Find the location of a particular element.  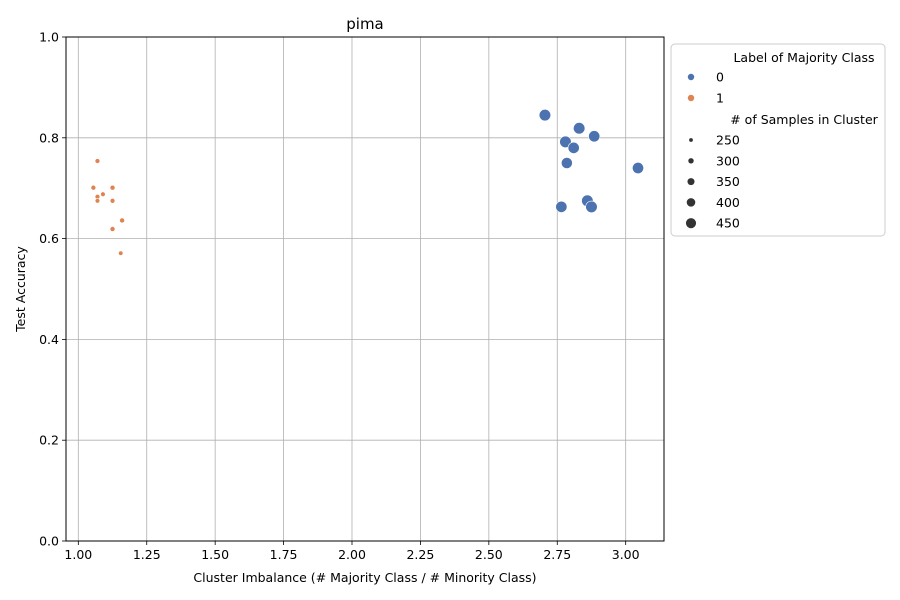

x-tick-label: 1.00 is located at coordinates (78, 554).